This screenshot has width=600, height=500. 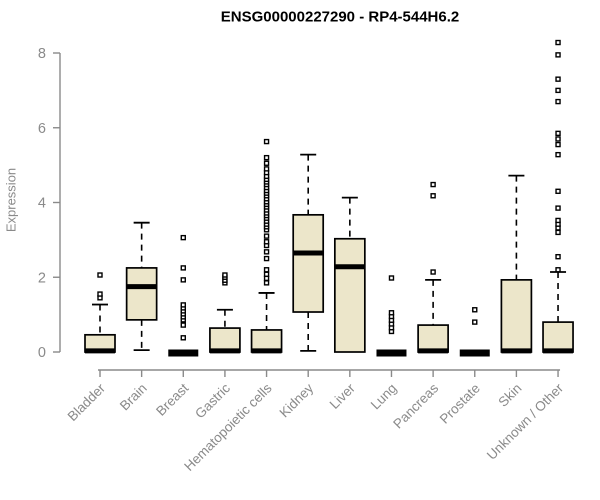 What do you see at coordinates (42, 353) in the screenshot?
I see `y-axis-tick-label: 0` at bounding box center [42, 353].